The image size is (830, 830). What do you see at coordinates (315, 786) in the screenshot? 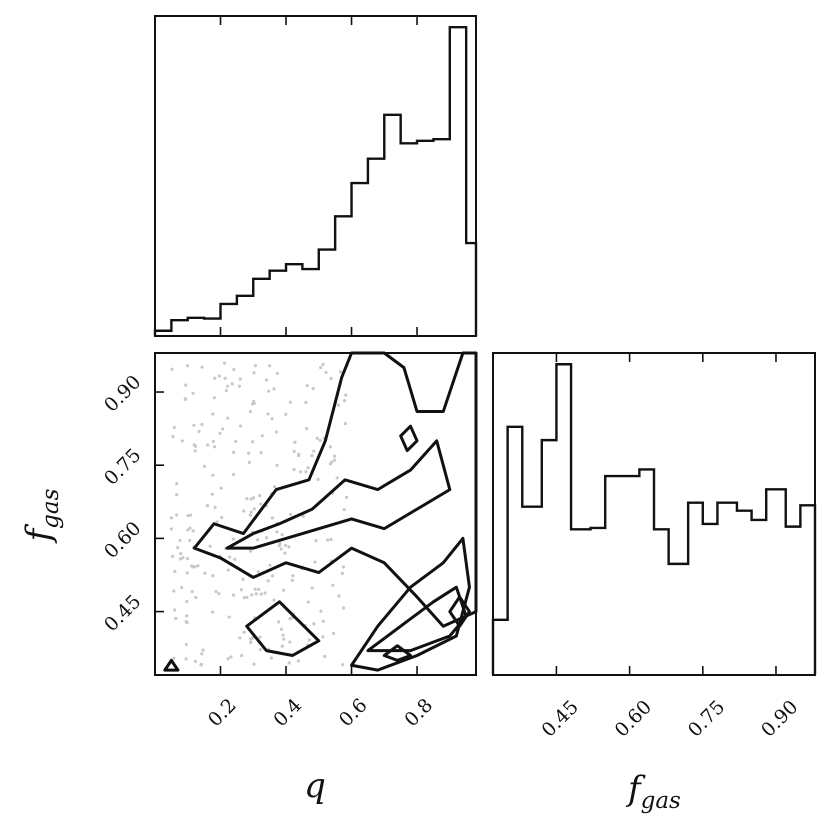
I see `q-axis-label: q` at bounding box center [315, 786].